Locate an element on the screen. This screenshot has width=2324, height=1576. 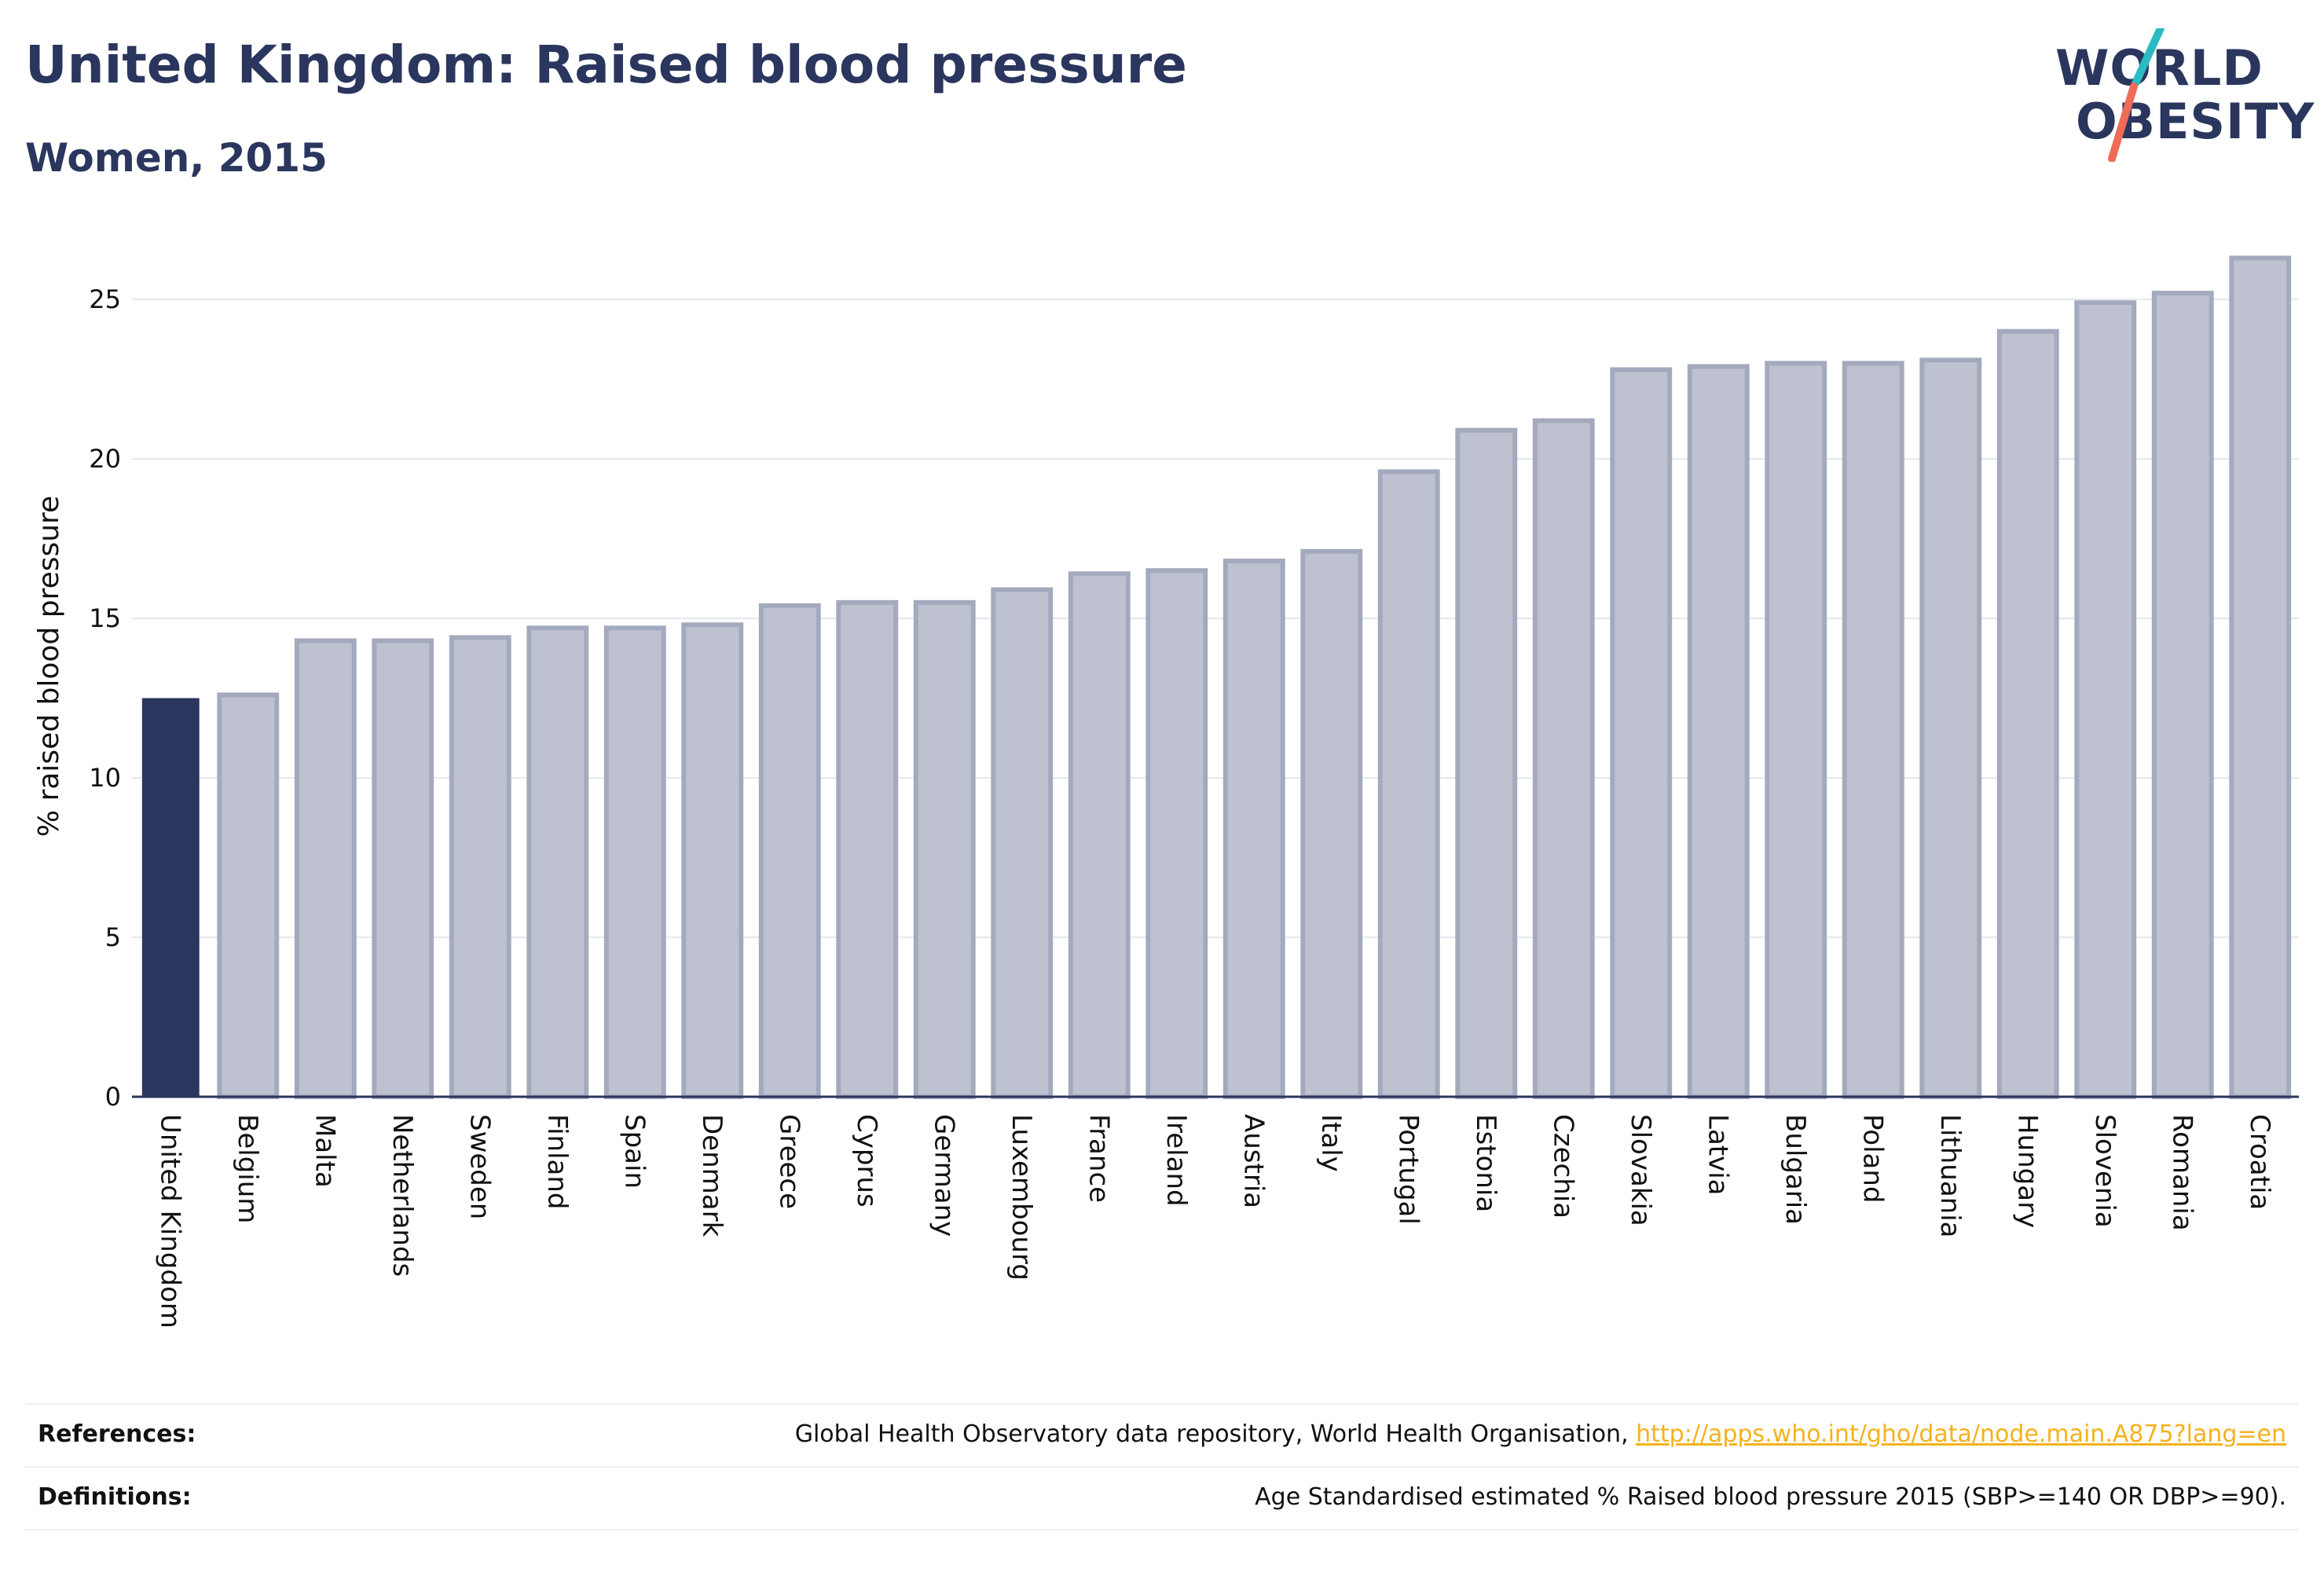
x-tick-label: Luxembourg is located at coordinates (1021, 1197).